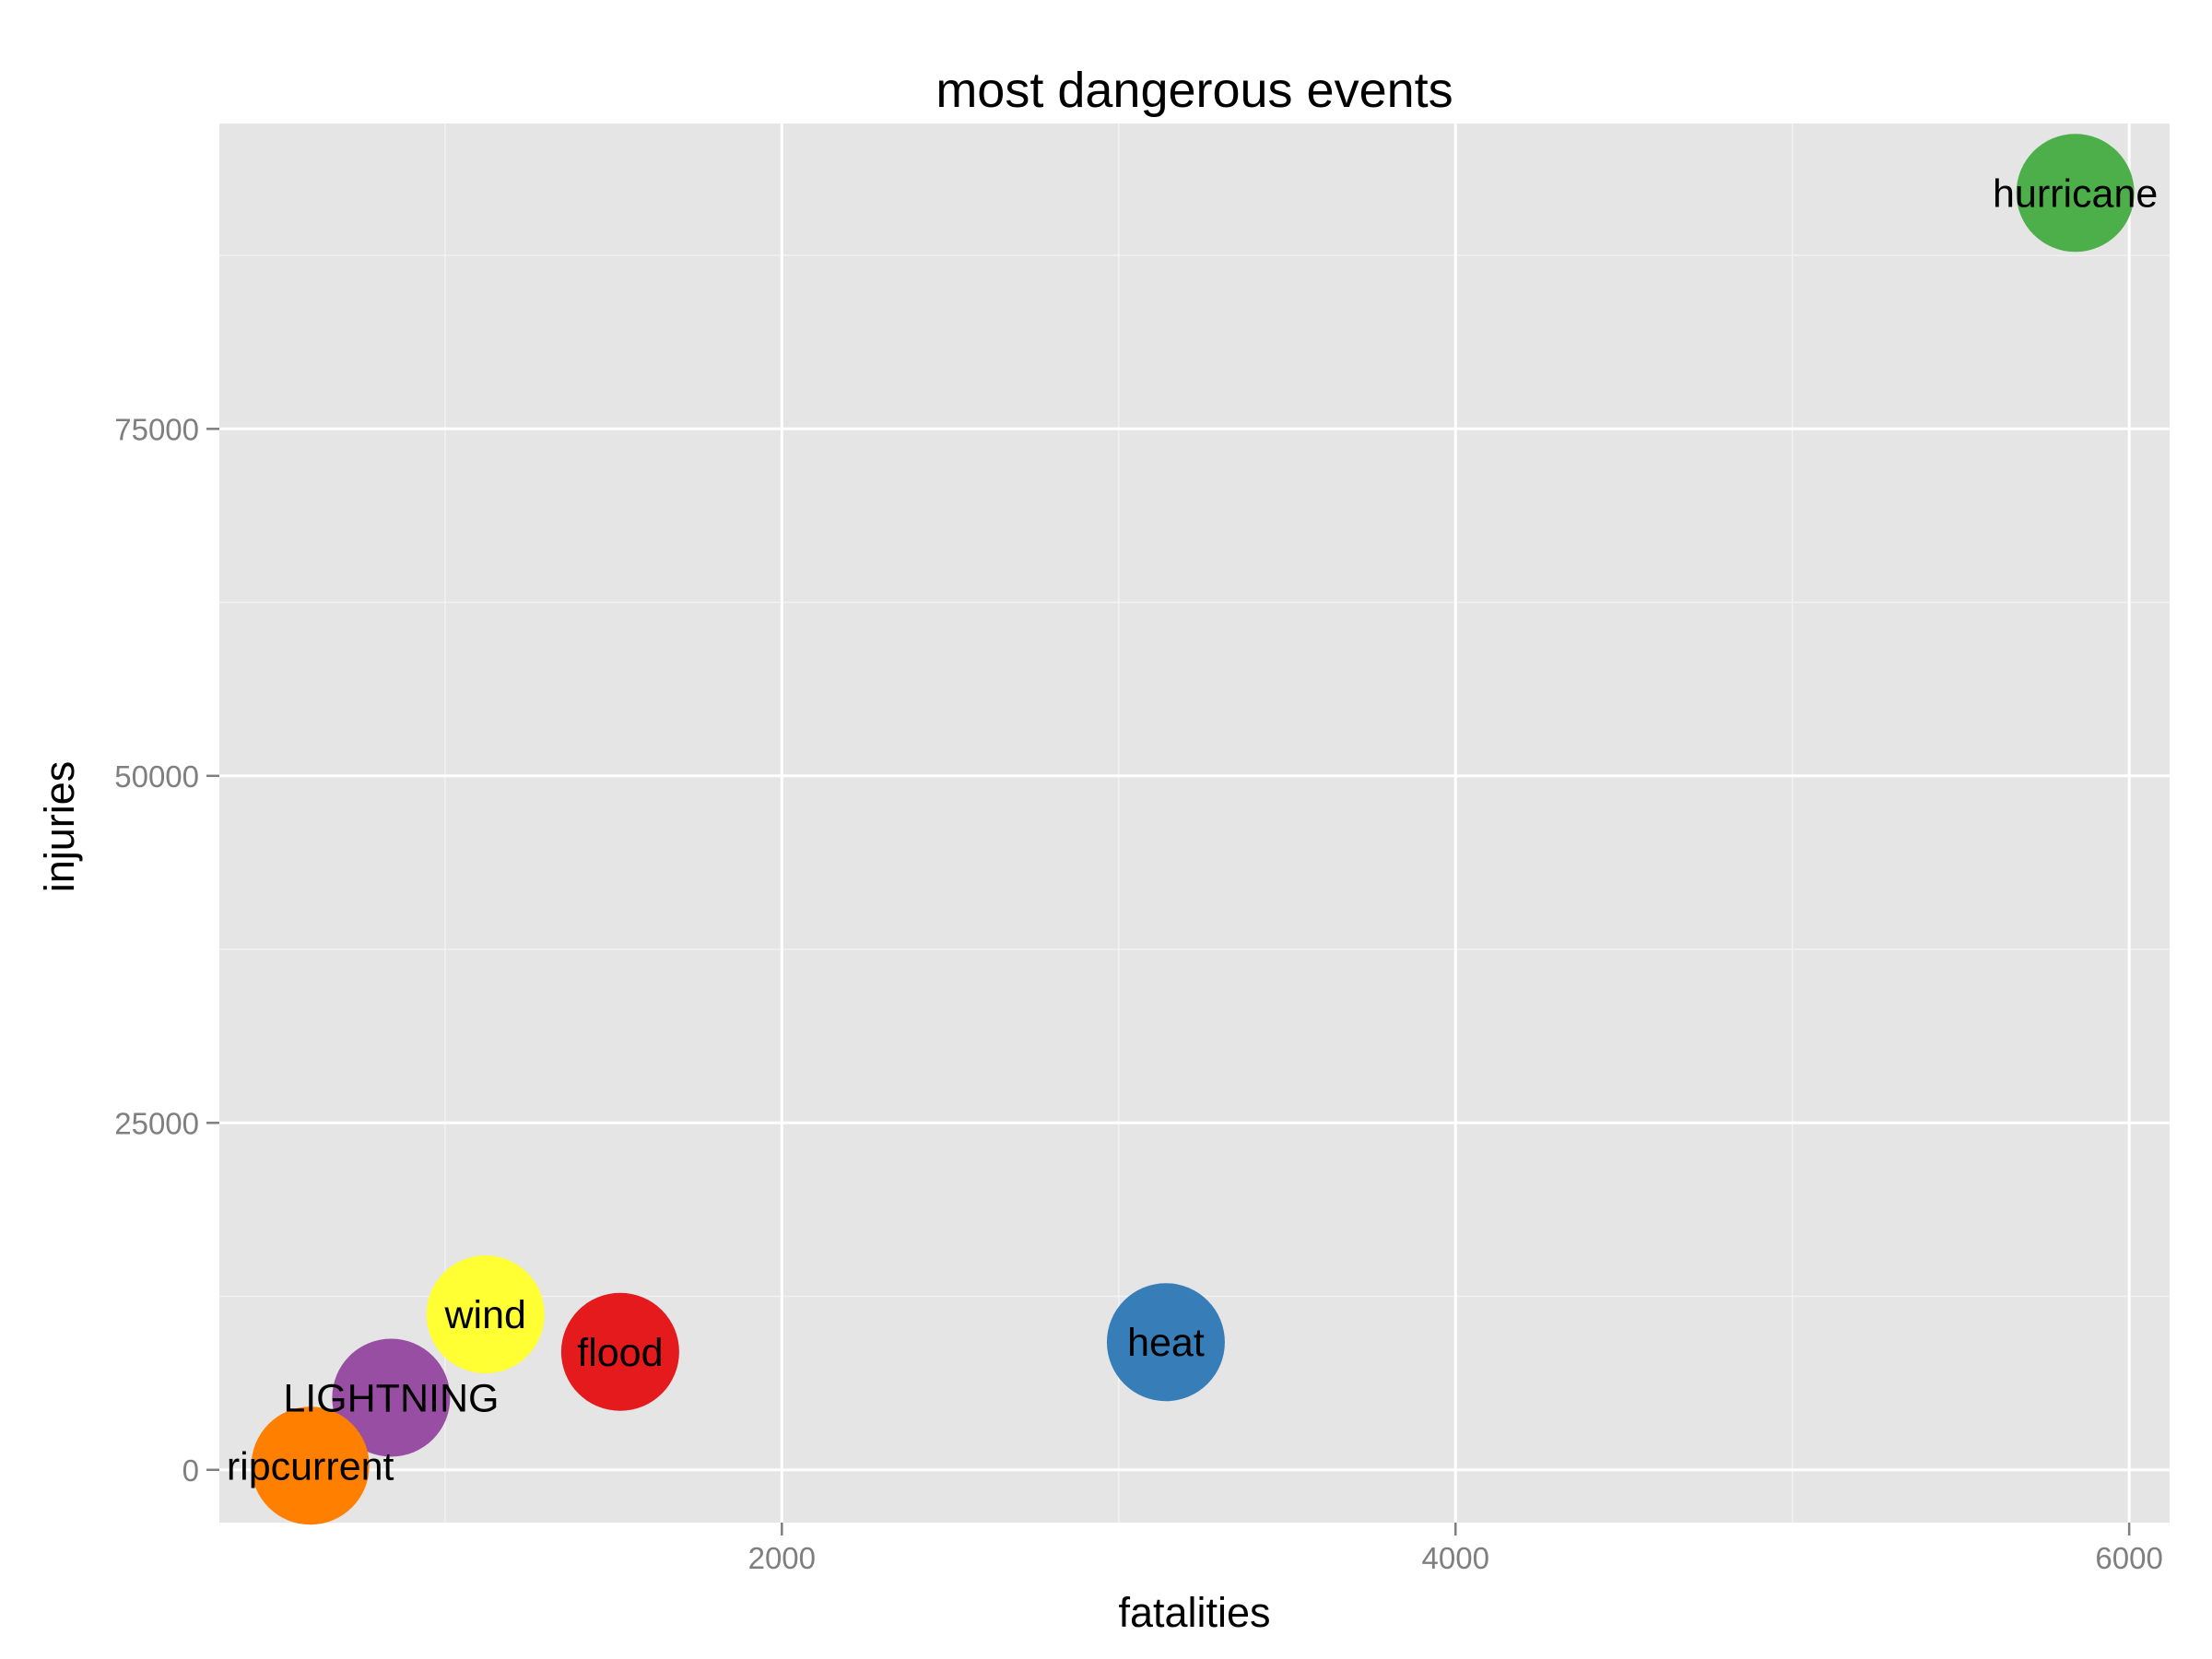 The width and height of the screenshot is (2212, 1659). I want to click on point-wind, so click(485, 1314).